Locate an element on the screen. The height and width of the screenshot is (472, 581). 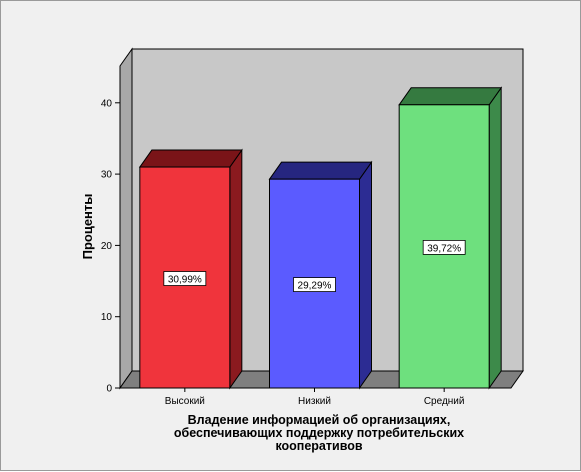
data-label-text: 39,72% is located at coordinates (444, 248).